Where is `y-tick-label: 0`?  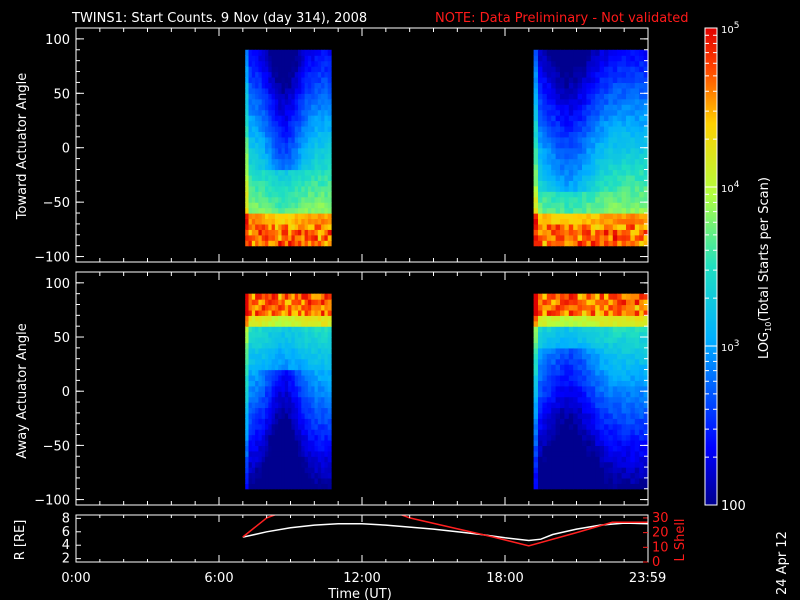 y-tick-label: 0 is located at coordinates (66, 149).